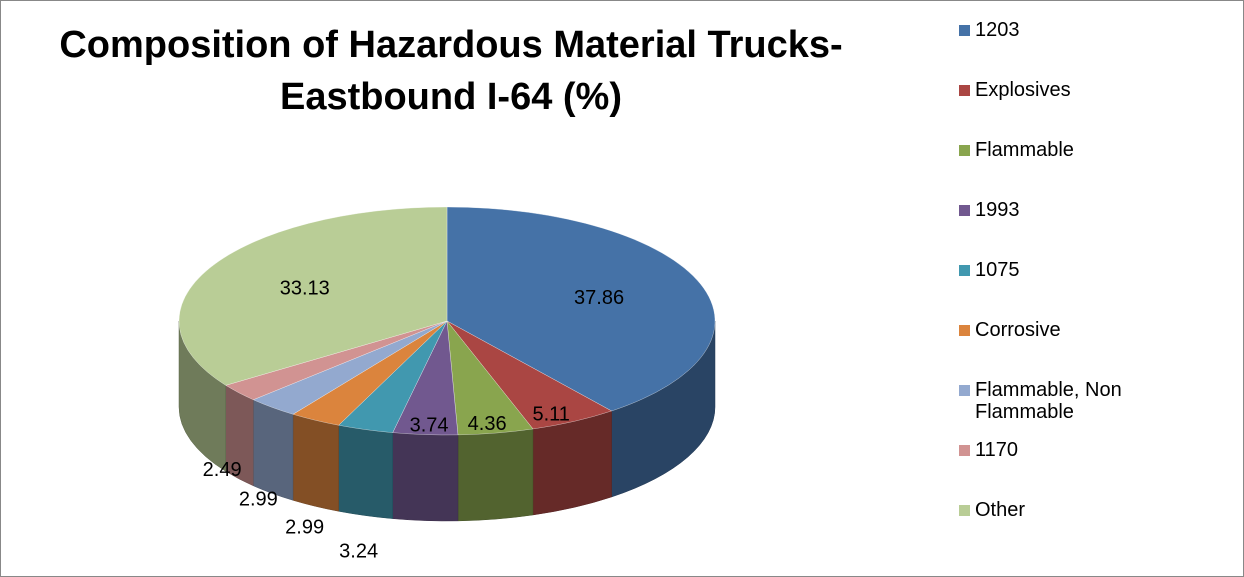 The width and height of the screenshot is (1244, 577). I want to click on legend-item: 1075, so click(1084, 289).